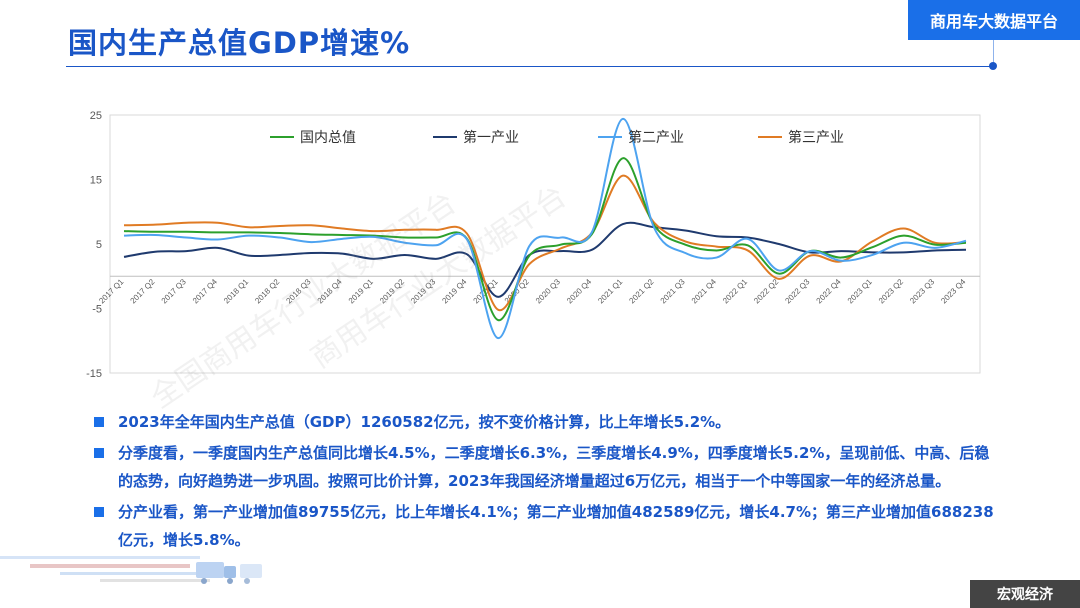  What do you see at coordinates (610, 291) in the screenshot?
I see `x-tick-label: 2021 Q1` at bounding box center [610, 291].